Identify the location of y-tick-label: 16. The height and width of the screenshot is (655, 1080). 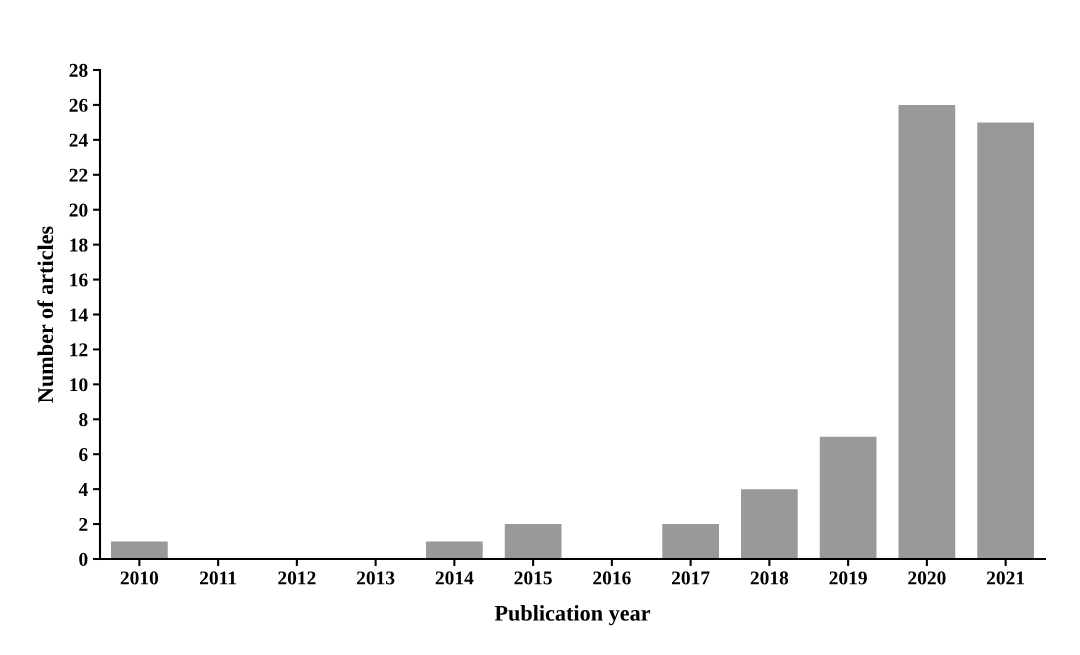
(79, 280).